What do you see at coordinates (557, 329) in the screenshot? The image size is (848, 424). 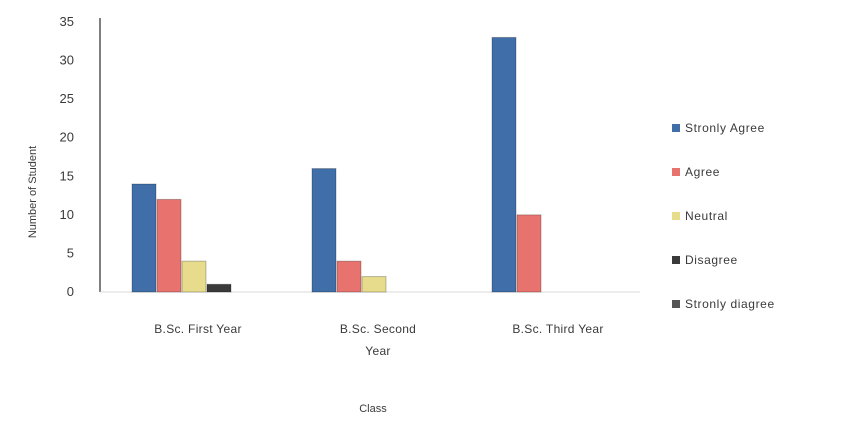 I see `x-category-label: B.Sc. Third Year` at bounding box center [557, 329].